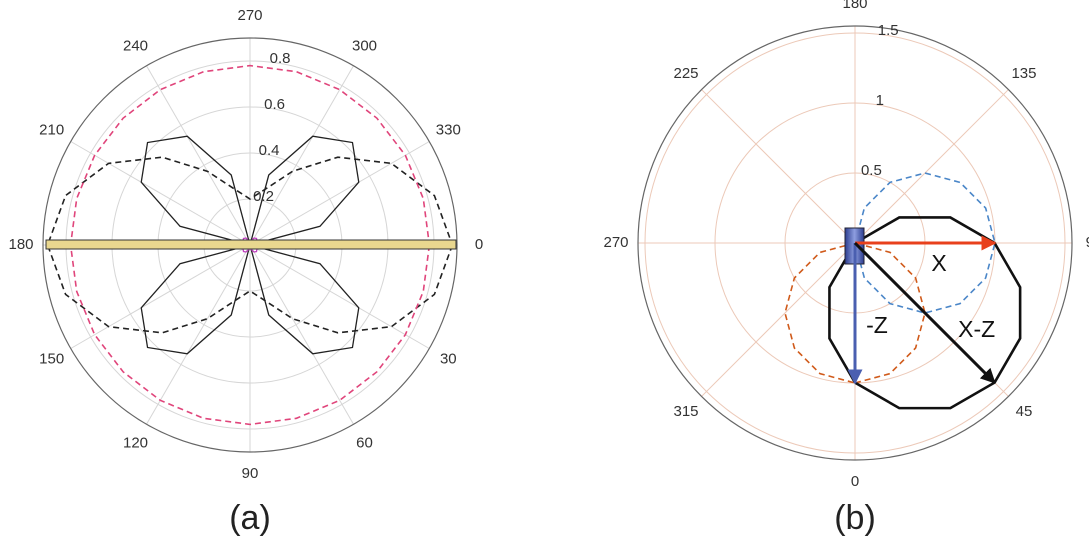 The height and width of the screenshot is (555, 1089). I want to click on theta-tick-label: 315, so click(685, 411).